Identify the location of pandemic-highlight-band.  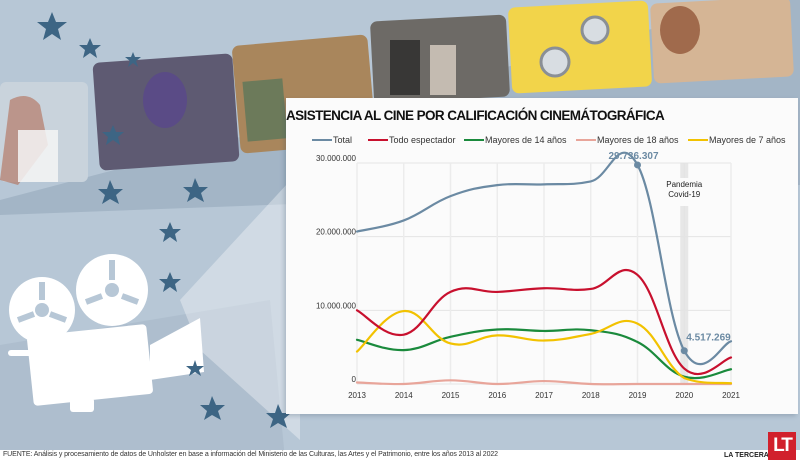
(684, 273).